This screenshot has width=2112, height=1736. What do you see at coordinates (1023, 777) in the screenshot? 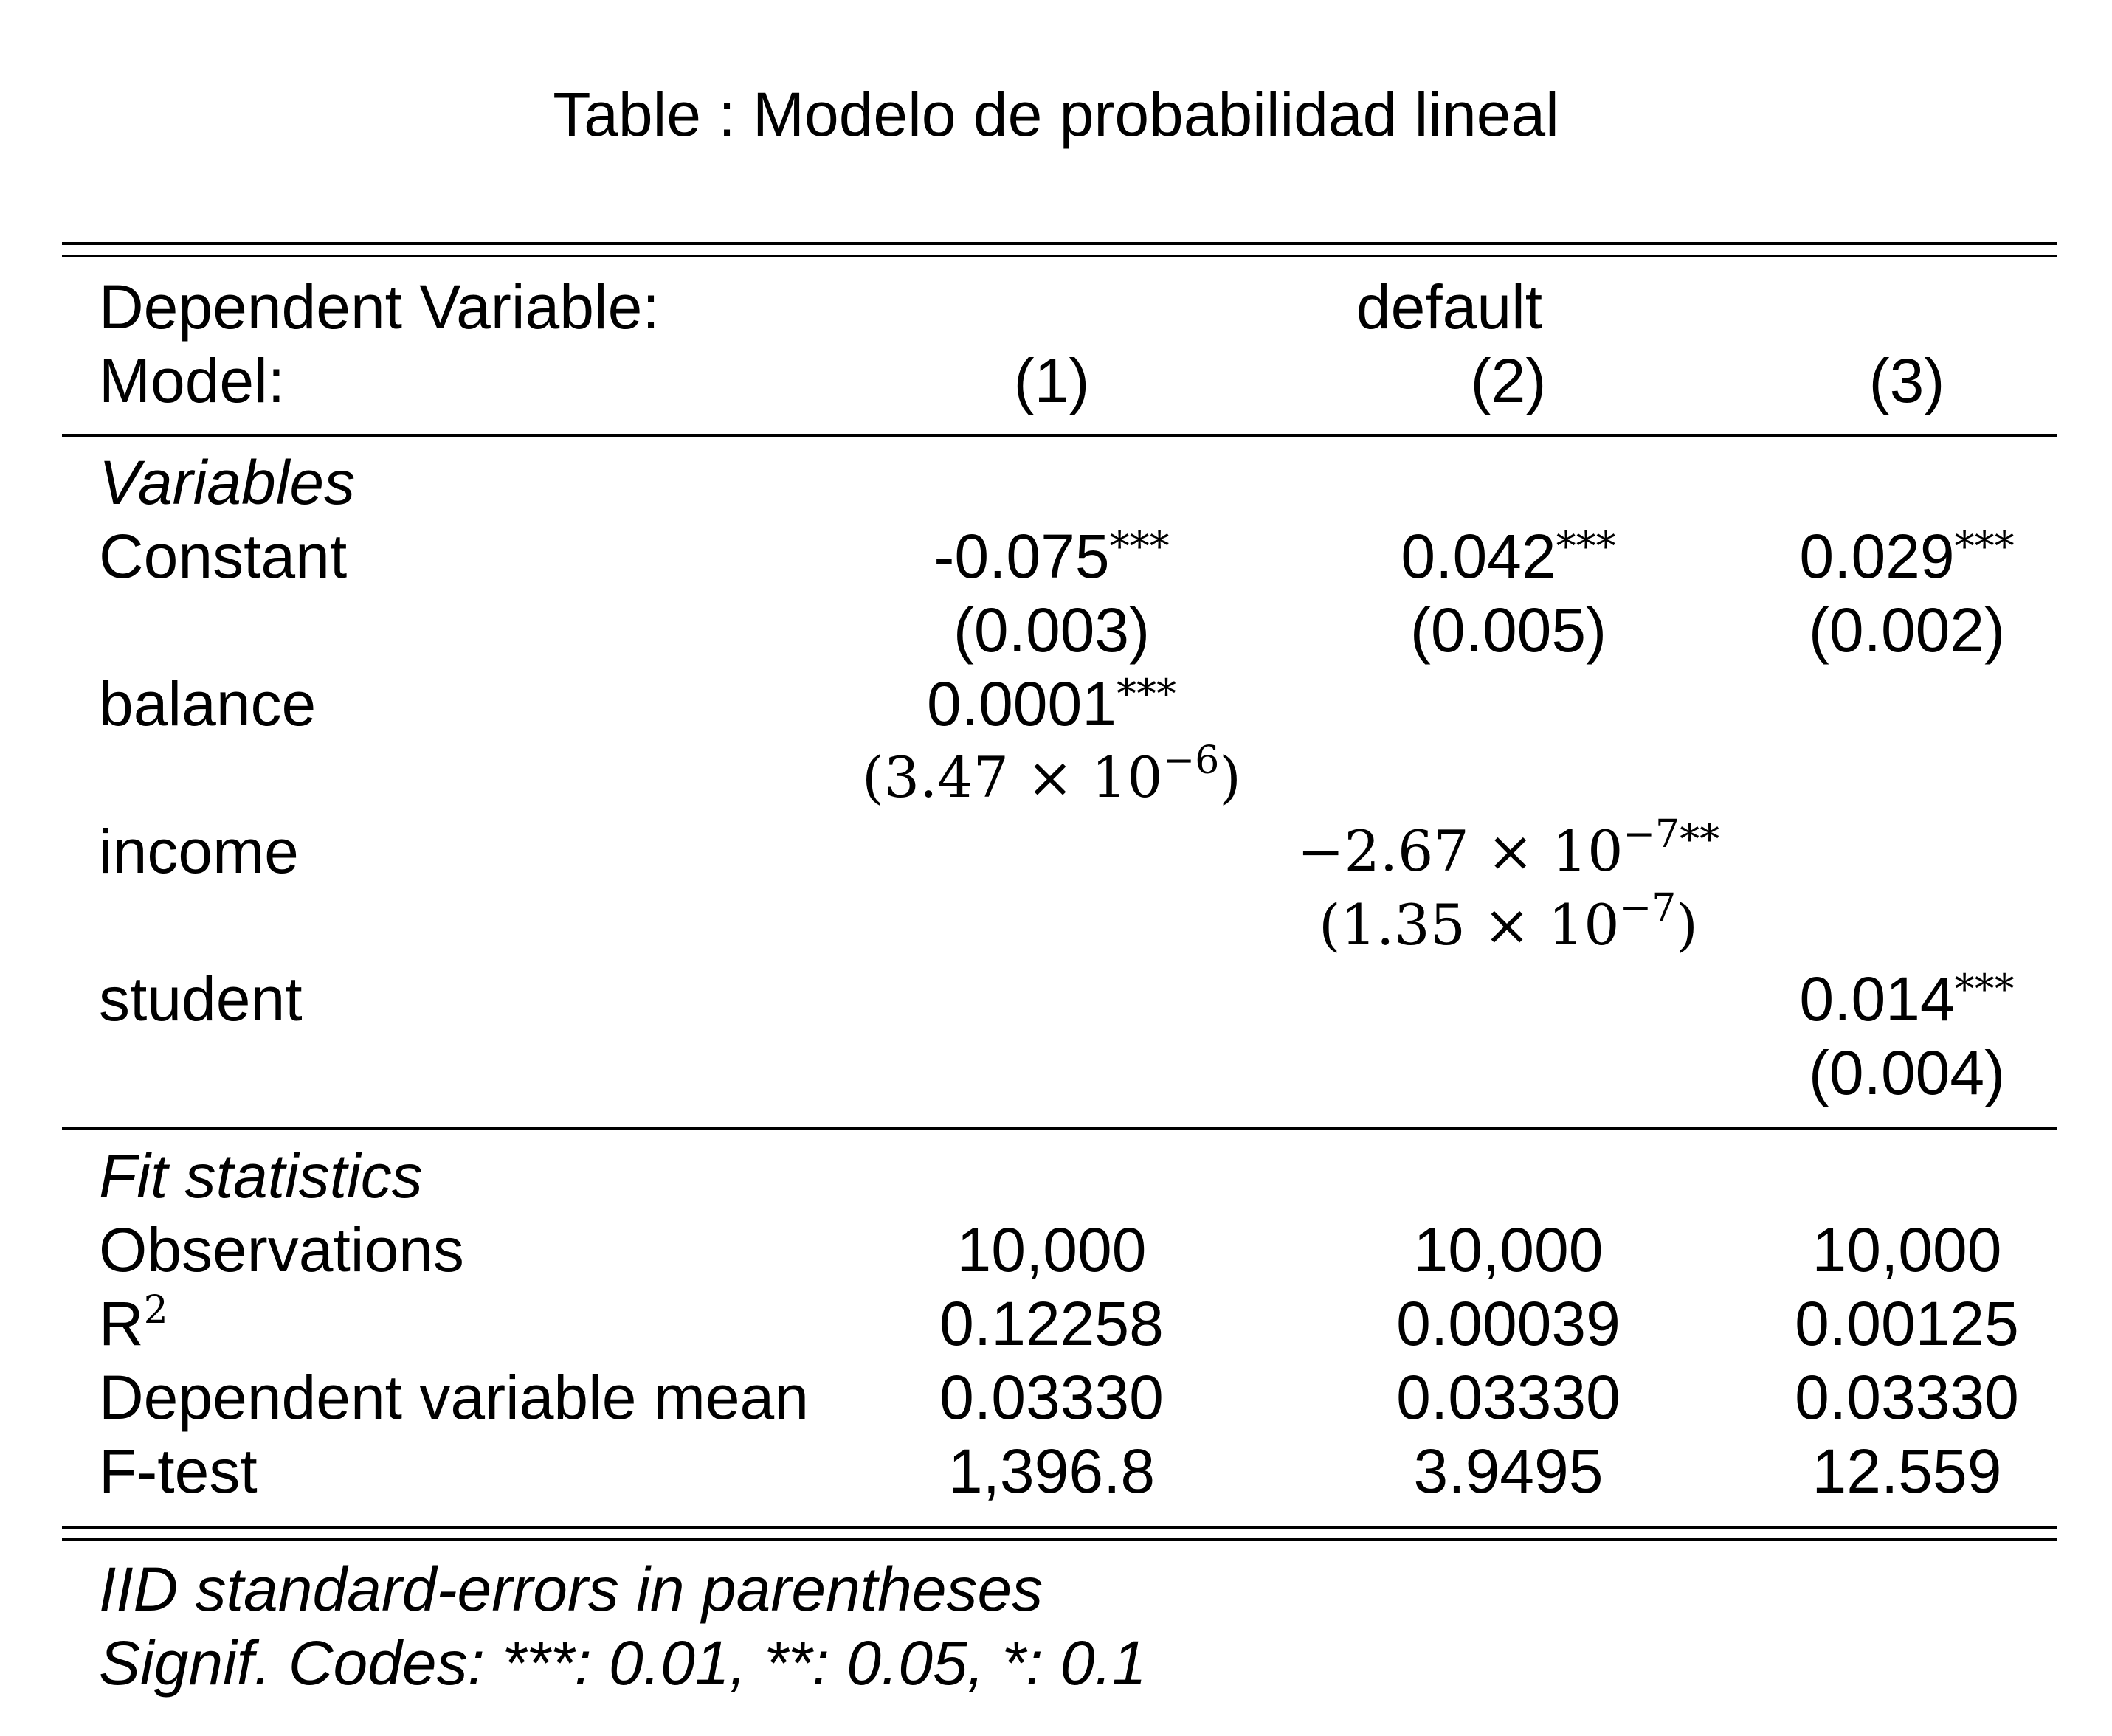
I see `se-mantissa: 3.47 × 10` at bounding box center [1023, 777].